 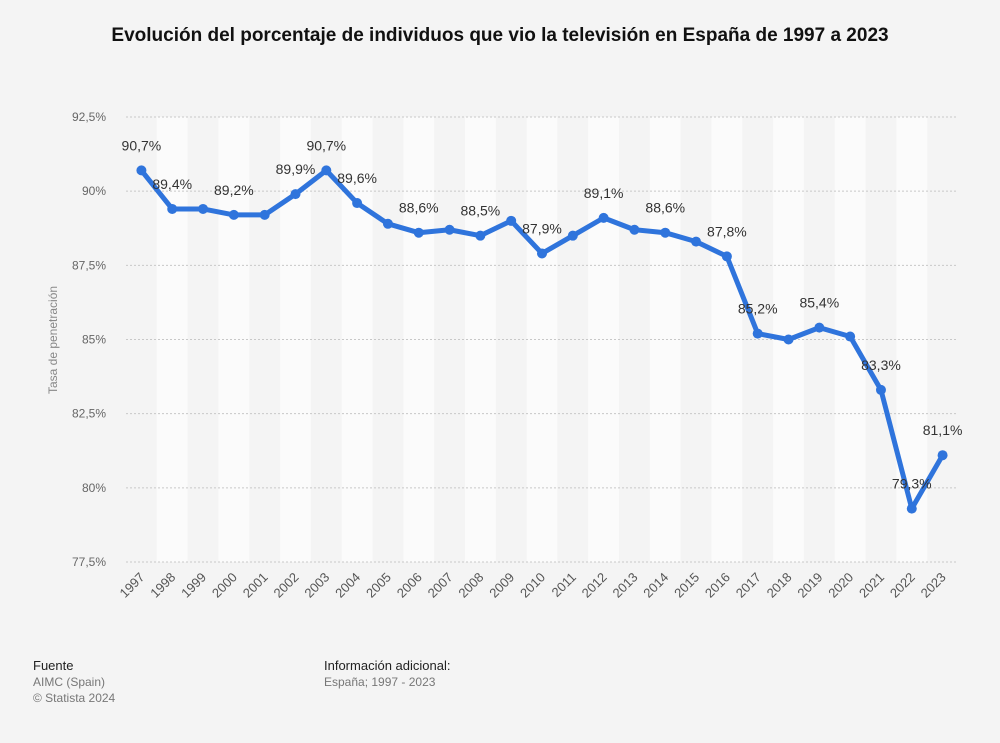 What do you see at coordinates (316, 585) in the screenshot?
I see `x-tick-label: 2003` at bounding box center [316, 585].